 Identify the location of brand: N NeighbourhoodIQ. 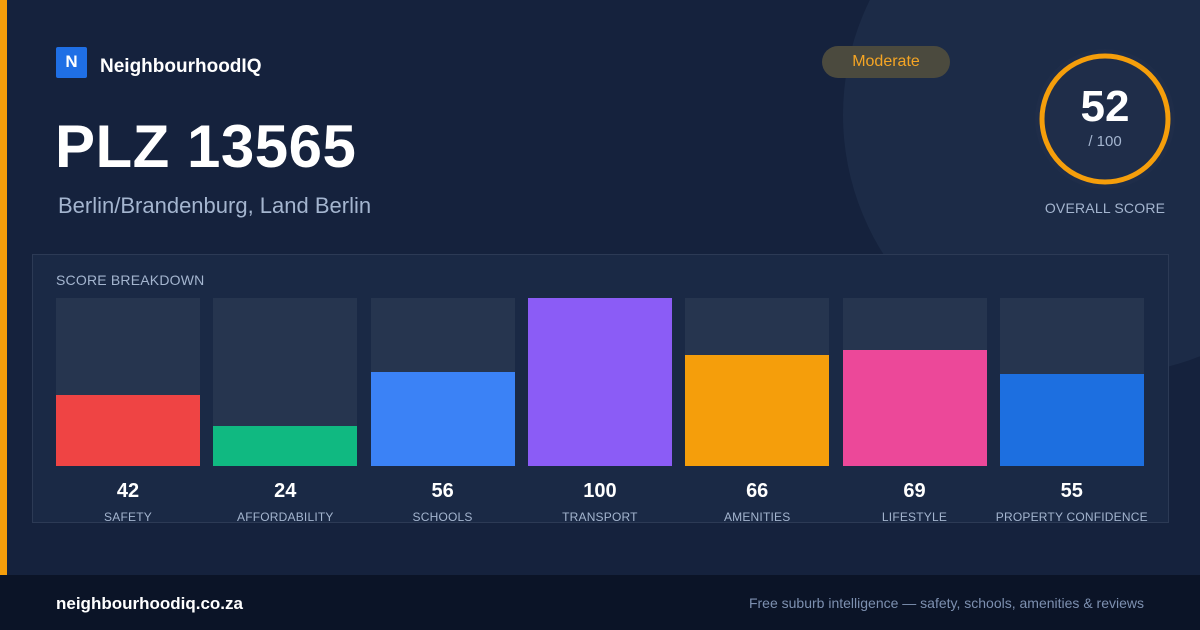
(158, 62).